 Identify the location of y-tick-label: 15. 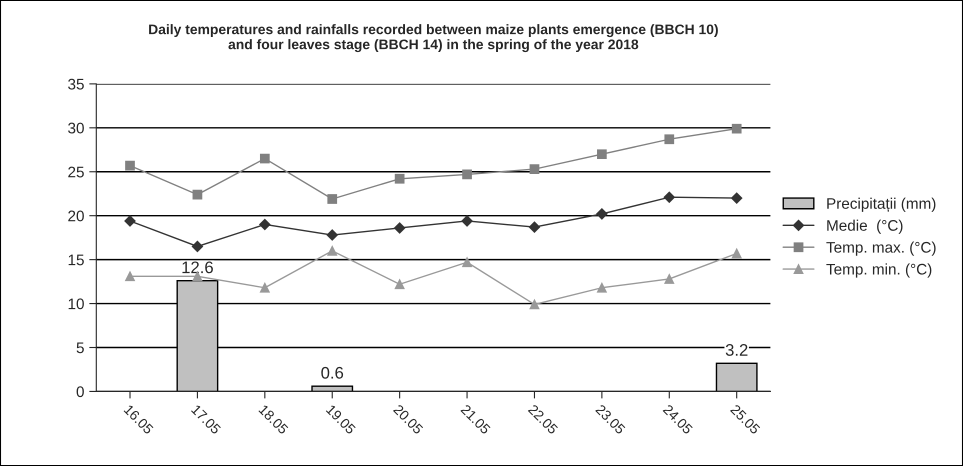
(76, 260).